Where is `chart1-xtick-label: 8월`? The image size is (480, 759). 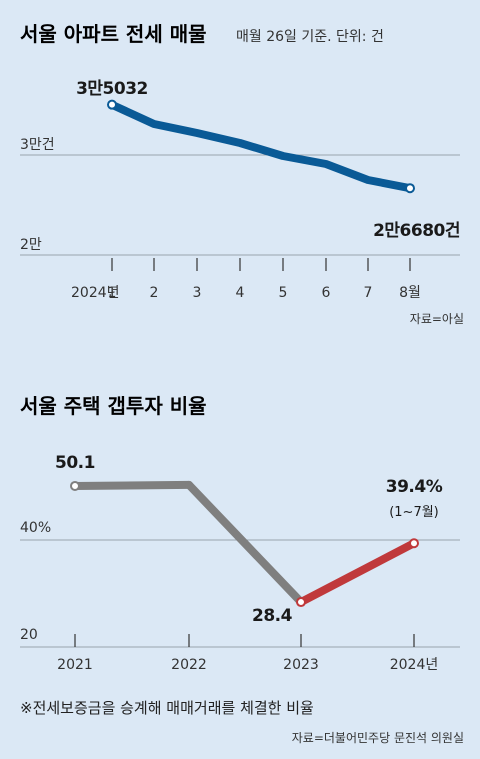
chart1-xtick-label: 8월 is located at coordinates (410, 293).